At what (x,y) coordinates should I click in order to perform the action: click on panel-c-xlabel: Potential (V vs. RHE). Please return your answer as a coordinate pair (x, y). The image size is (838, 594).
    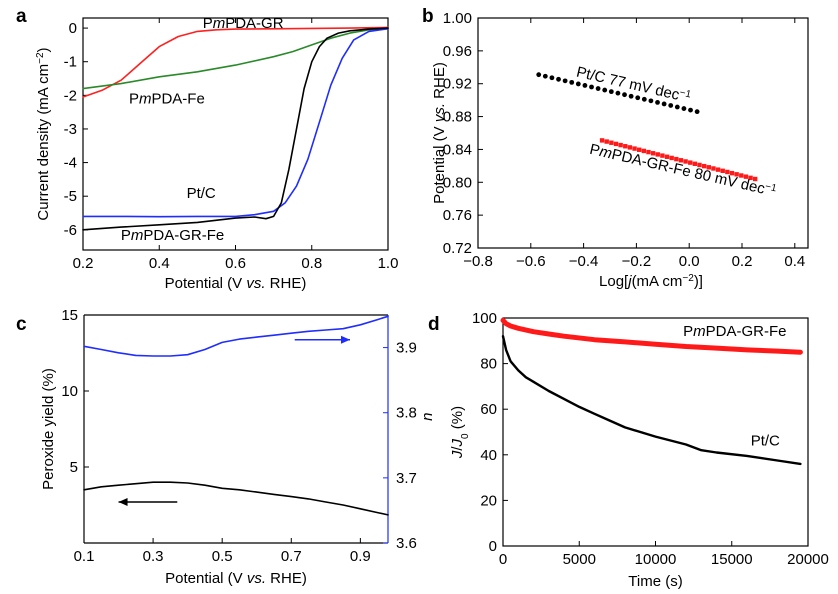
    Looking at the image, I should click on (236, 578).